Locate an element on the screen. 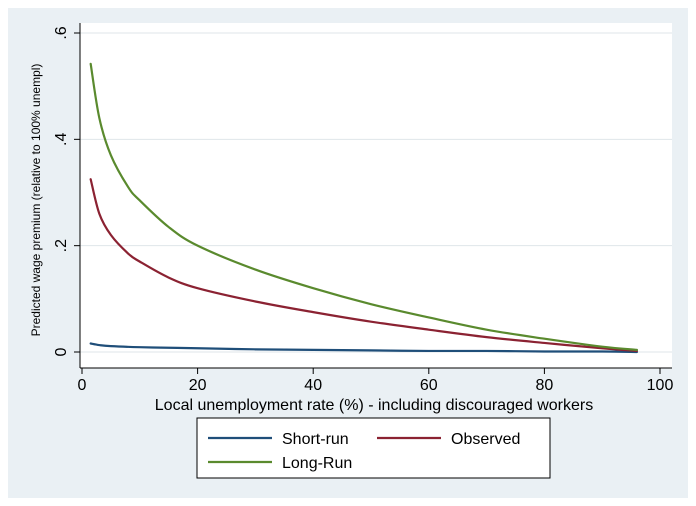 This screenshot has height=506, width=696. legend-label-observed: Observed is located at coordinates (485, 439).